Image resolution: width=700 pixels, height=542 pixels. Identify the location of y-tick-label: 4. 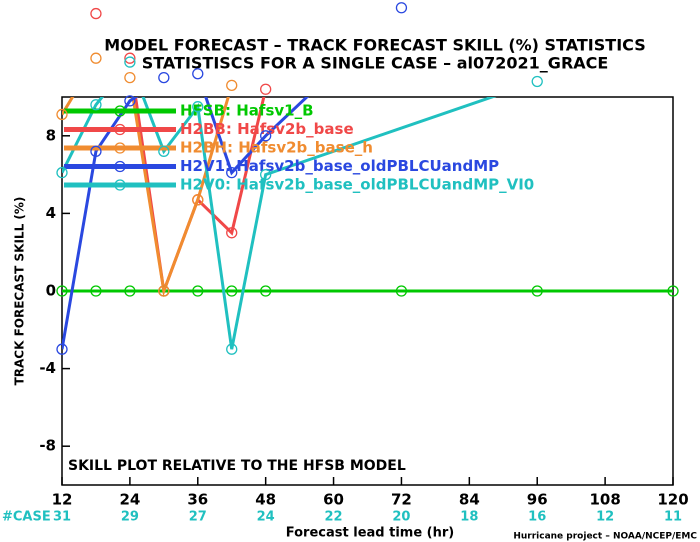
(51, 213).